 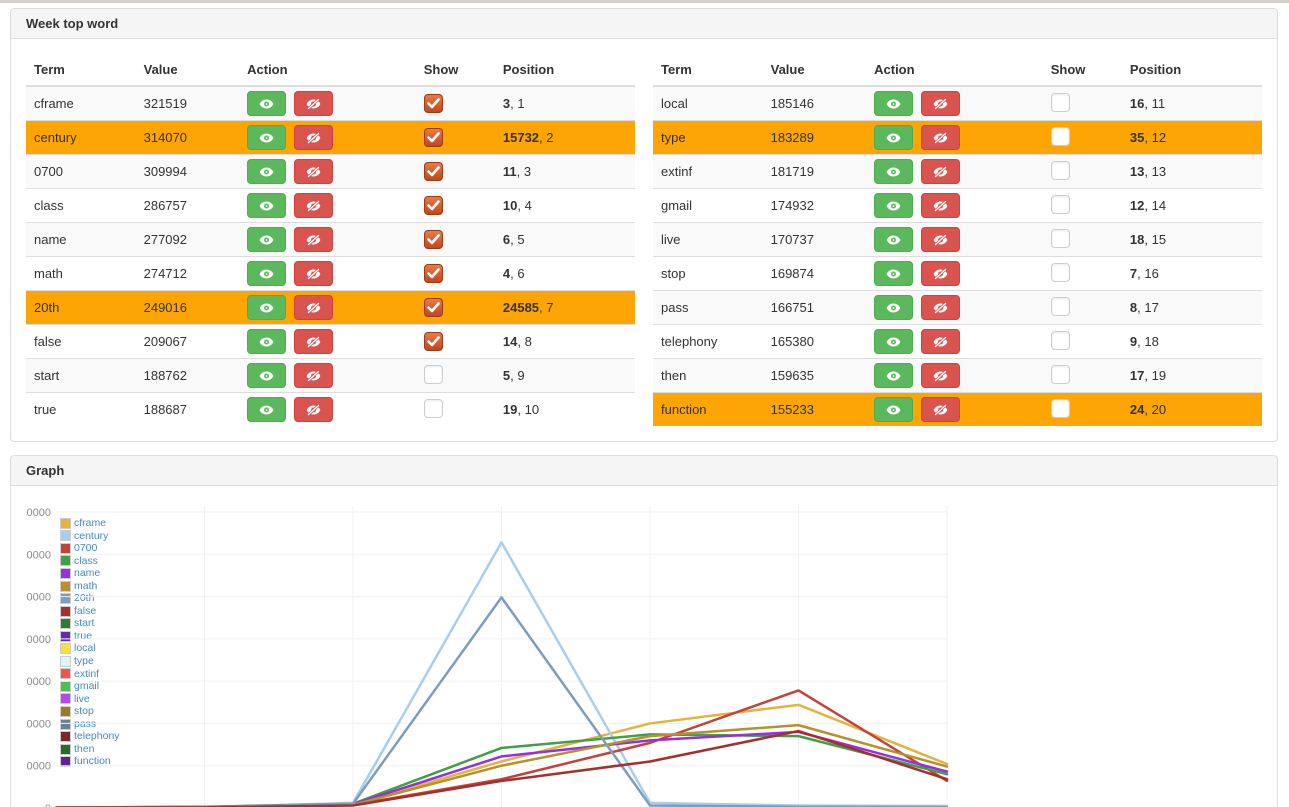 What do you see at coordinates (84, 623) in the screenshot?
I see `legend-label: start` at bounding box center [84, 623].